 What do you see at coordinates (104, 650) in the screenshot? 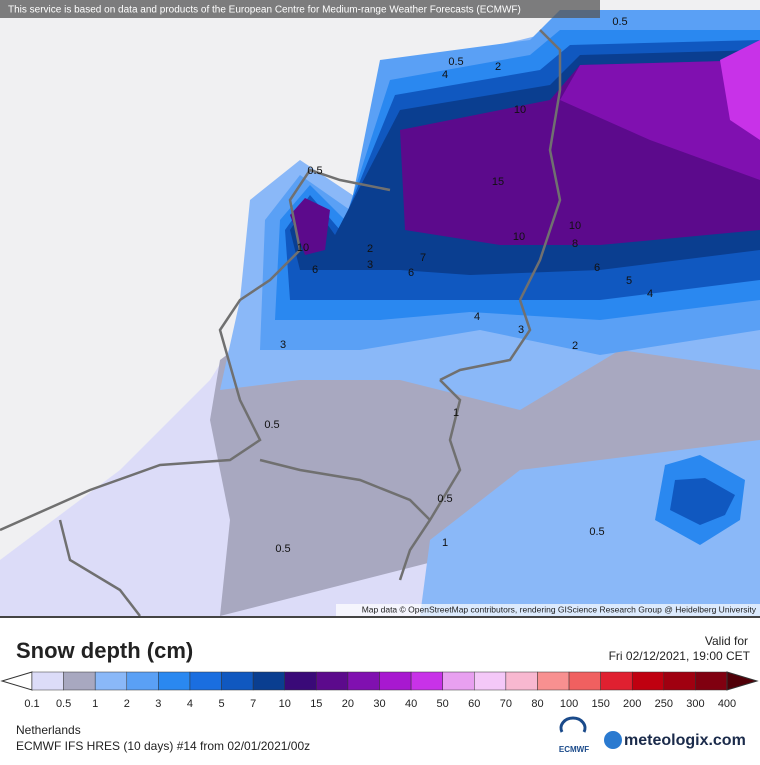
I see `legend-title: Snow depth (cm)` at bounding box center [104, 650].